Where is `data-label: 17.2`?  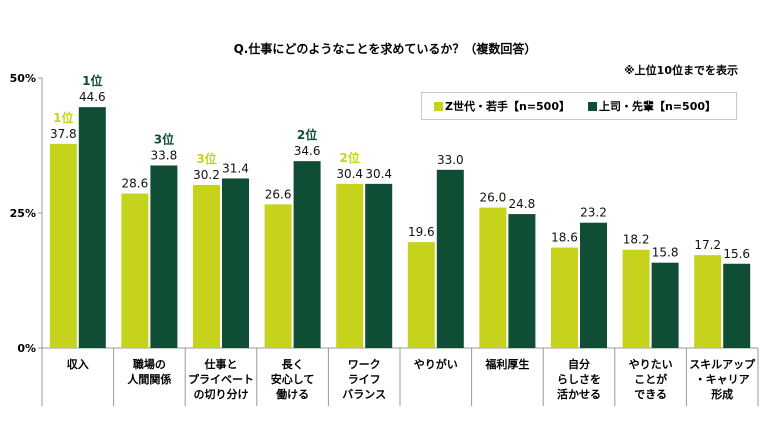
data-label: 17.2 is located at coordinates (707, 245).